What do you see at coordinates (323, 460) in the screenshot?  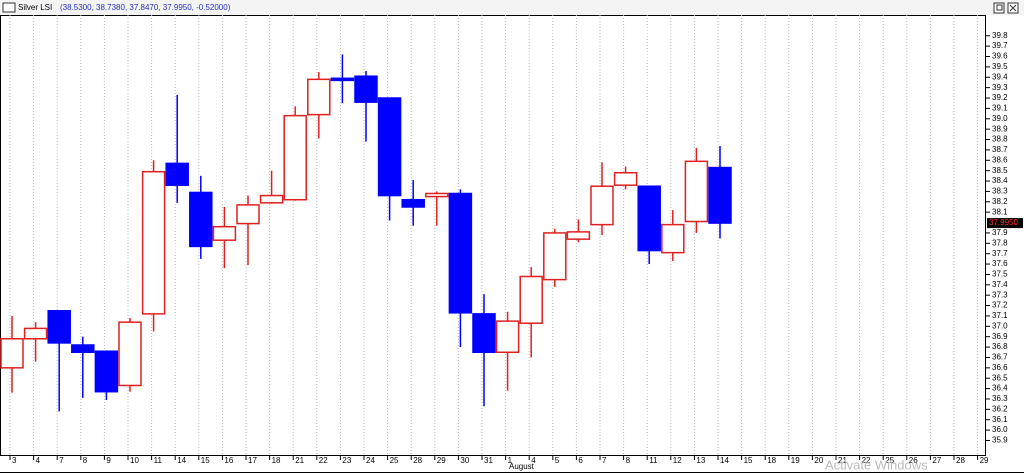 I see `x-tick-label: 22` at bounding box center [323, 460].